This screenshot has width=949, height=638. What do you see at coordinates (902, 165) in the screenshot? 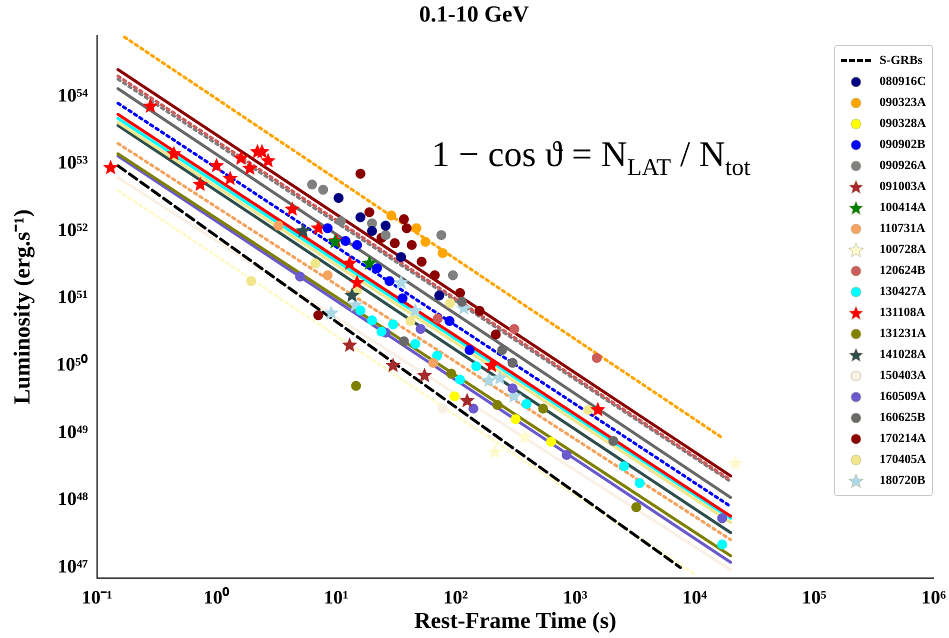
I see `legend-label: 090926A` at bounding box center [902, 165].